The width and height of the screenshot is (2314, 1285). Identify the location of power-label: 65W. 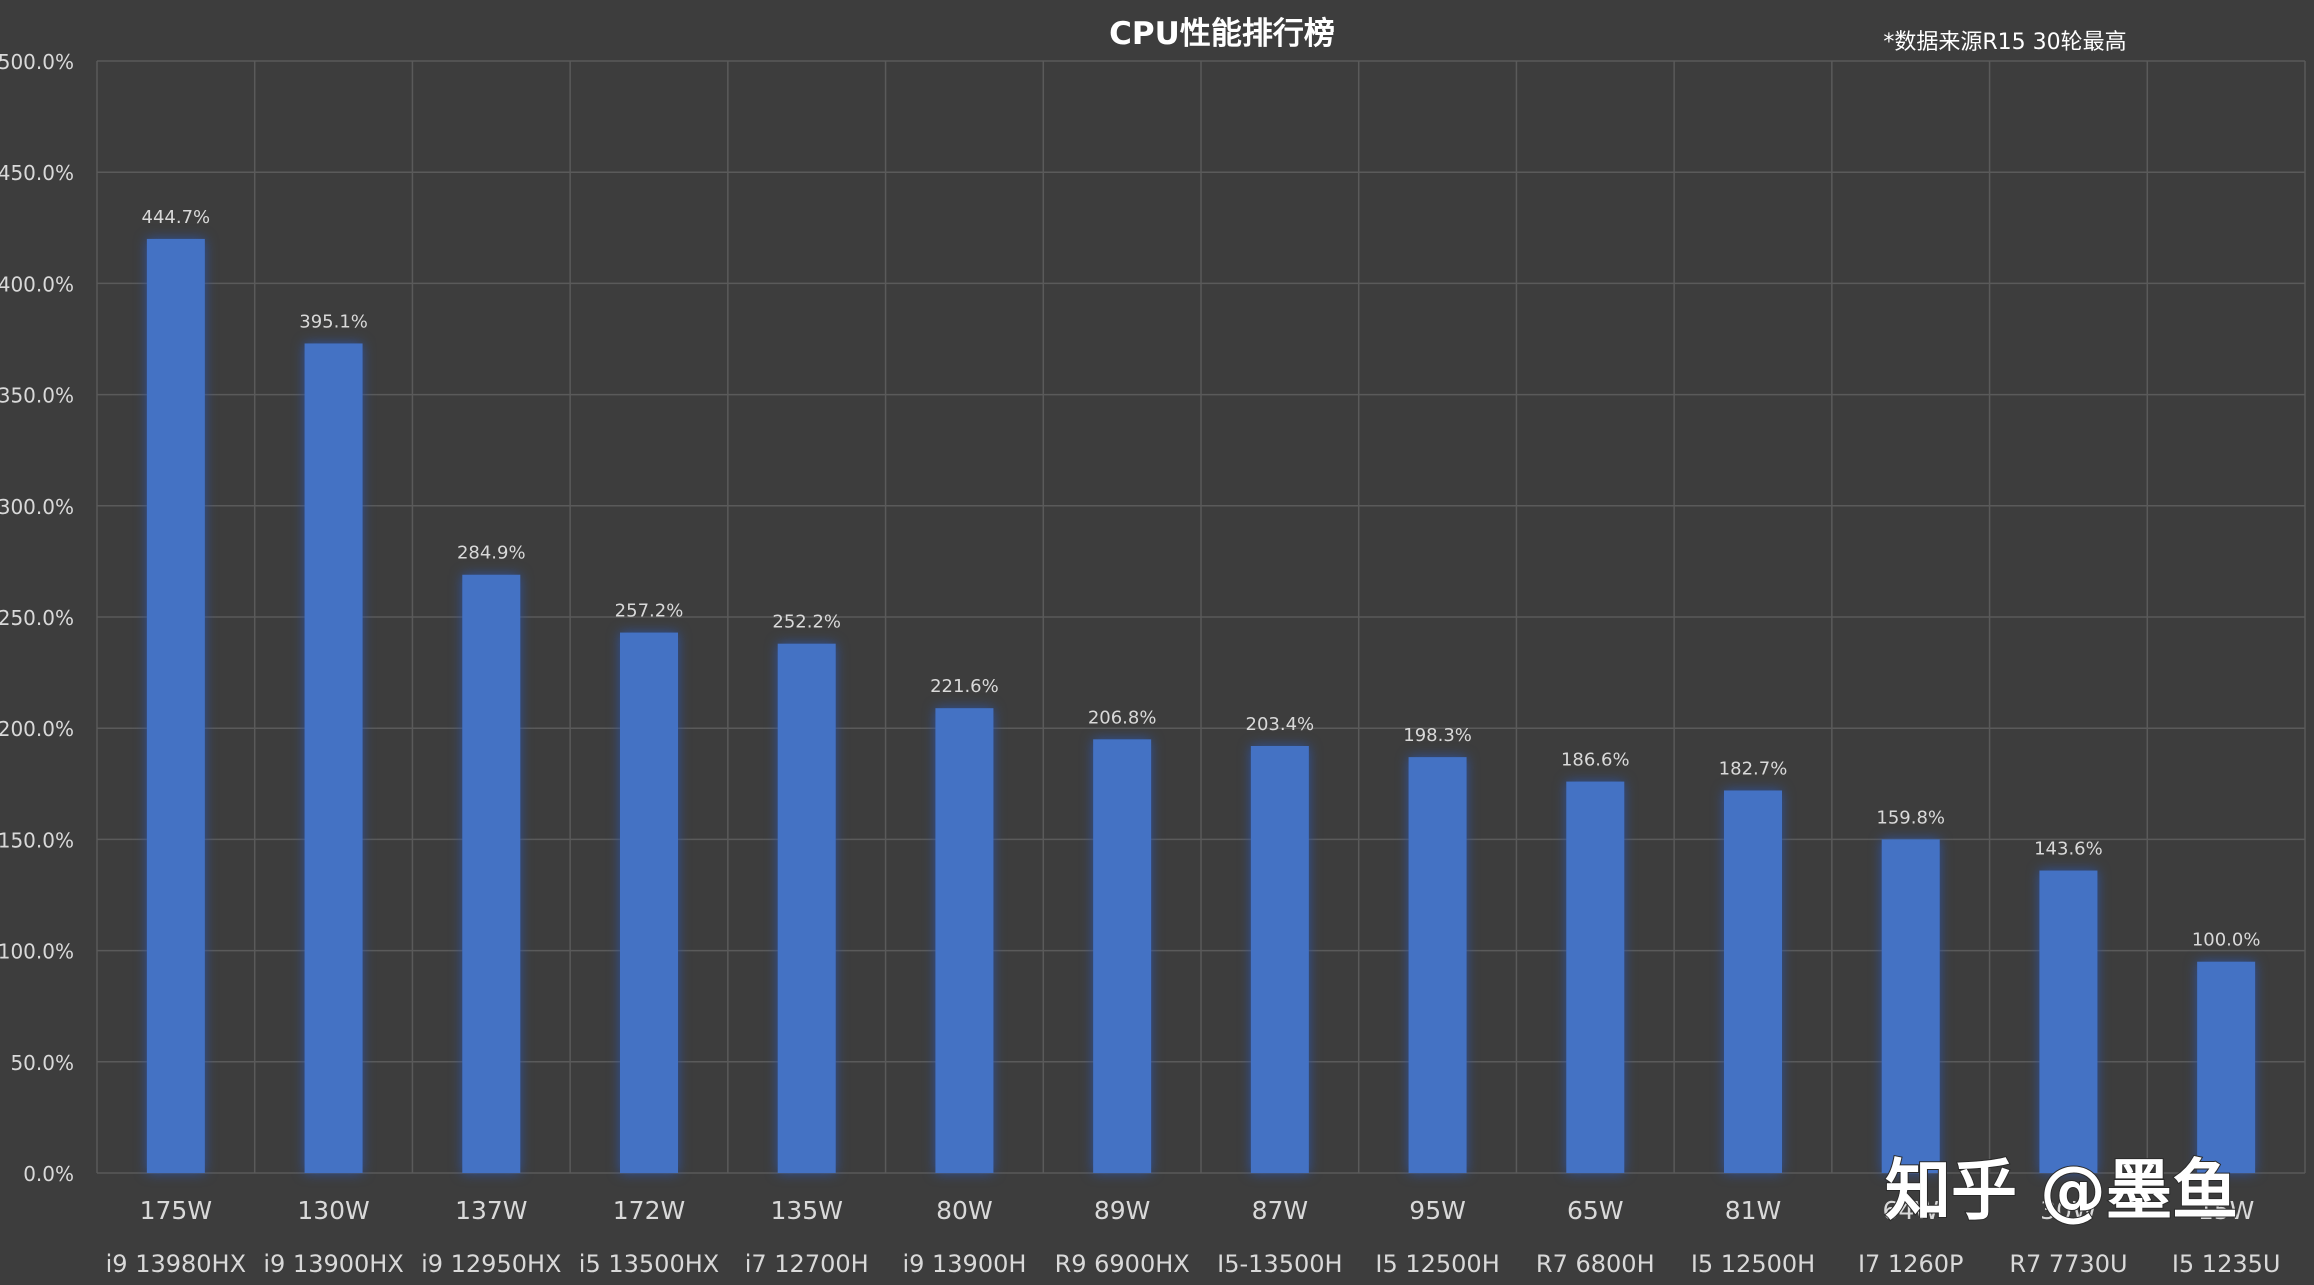
(1595, 1210).